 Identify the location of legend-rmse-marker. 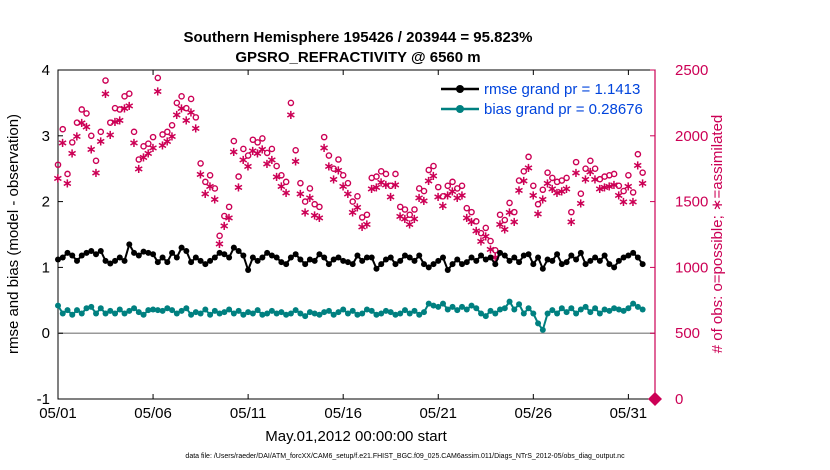
(460, 89).